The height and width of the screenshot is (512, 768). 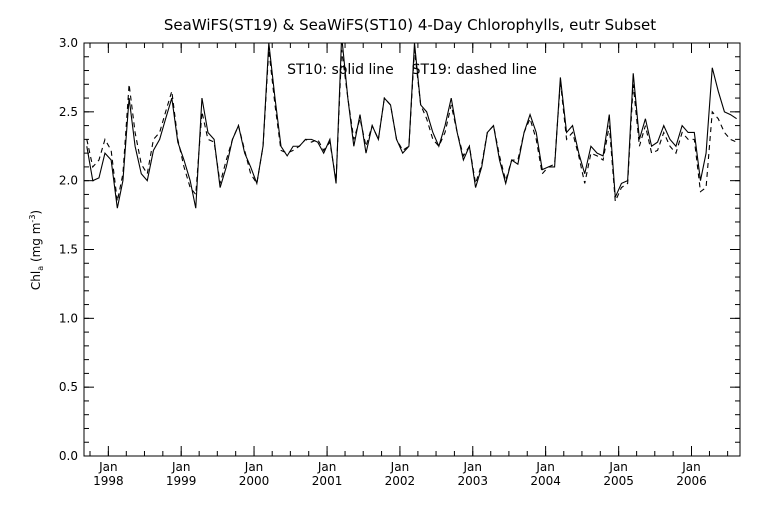 What do you see at coordinates (254, 467) in the screenshot?
I see `x-tick-month-2: Jan` at bounding box center [254, 467].